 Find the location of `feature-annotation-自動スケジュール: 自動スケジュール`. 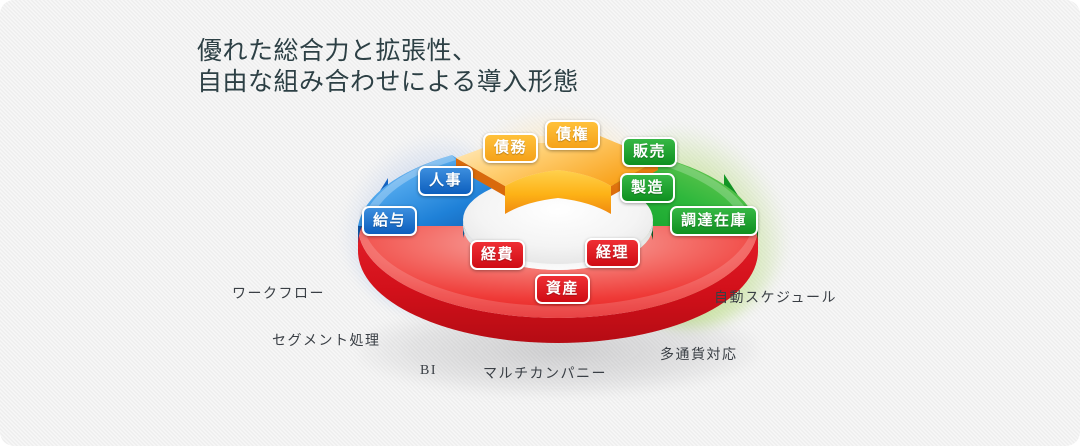

feature-annotation-自動スケジュール: 自動スケジュール is located at coordinates (776, 298).